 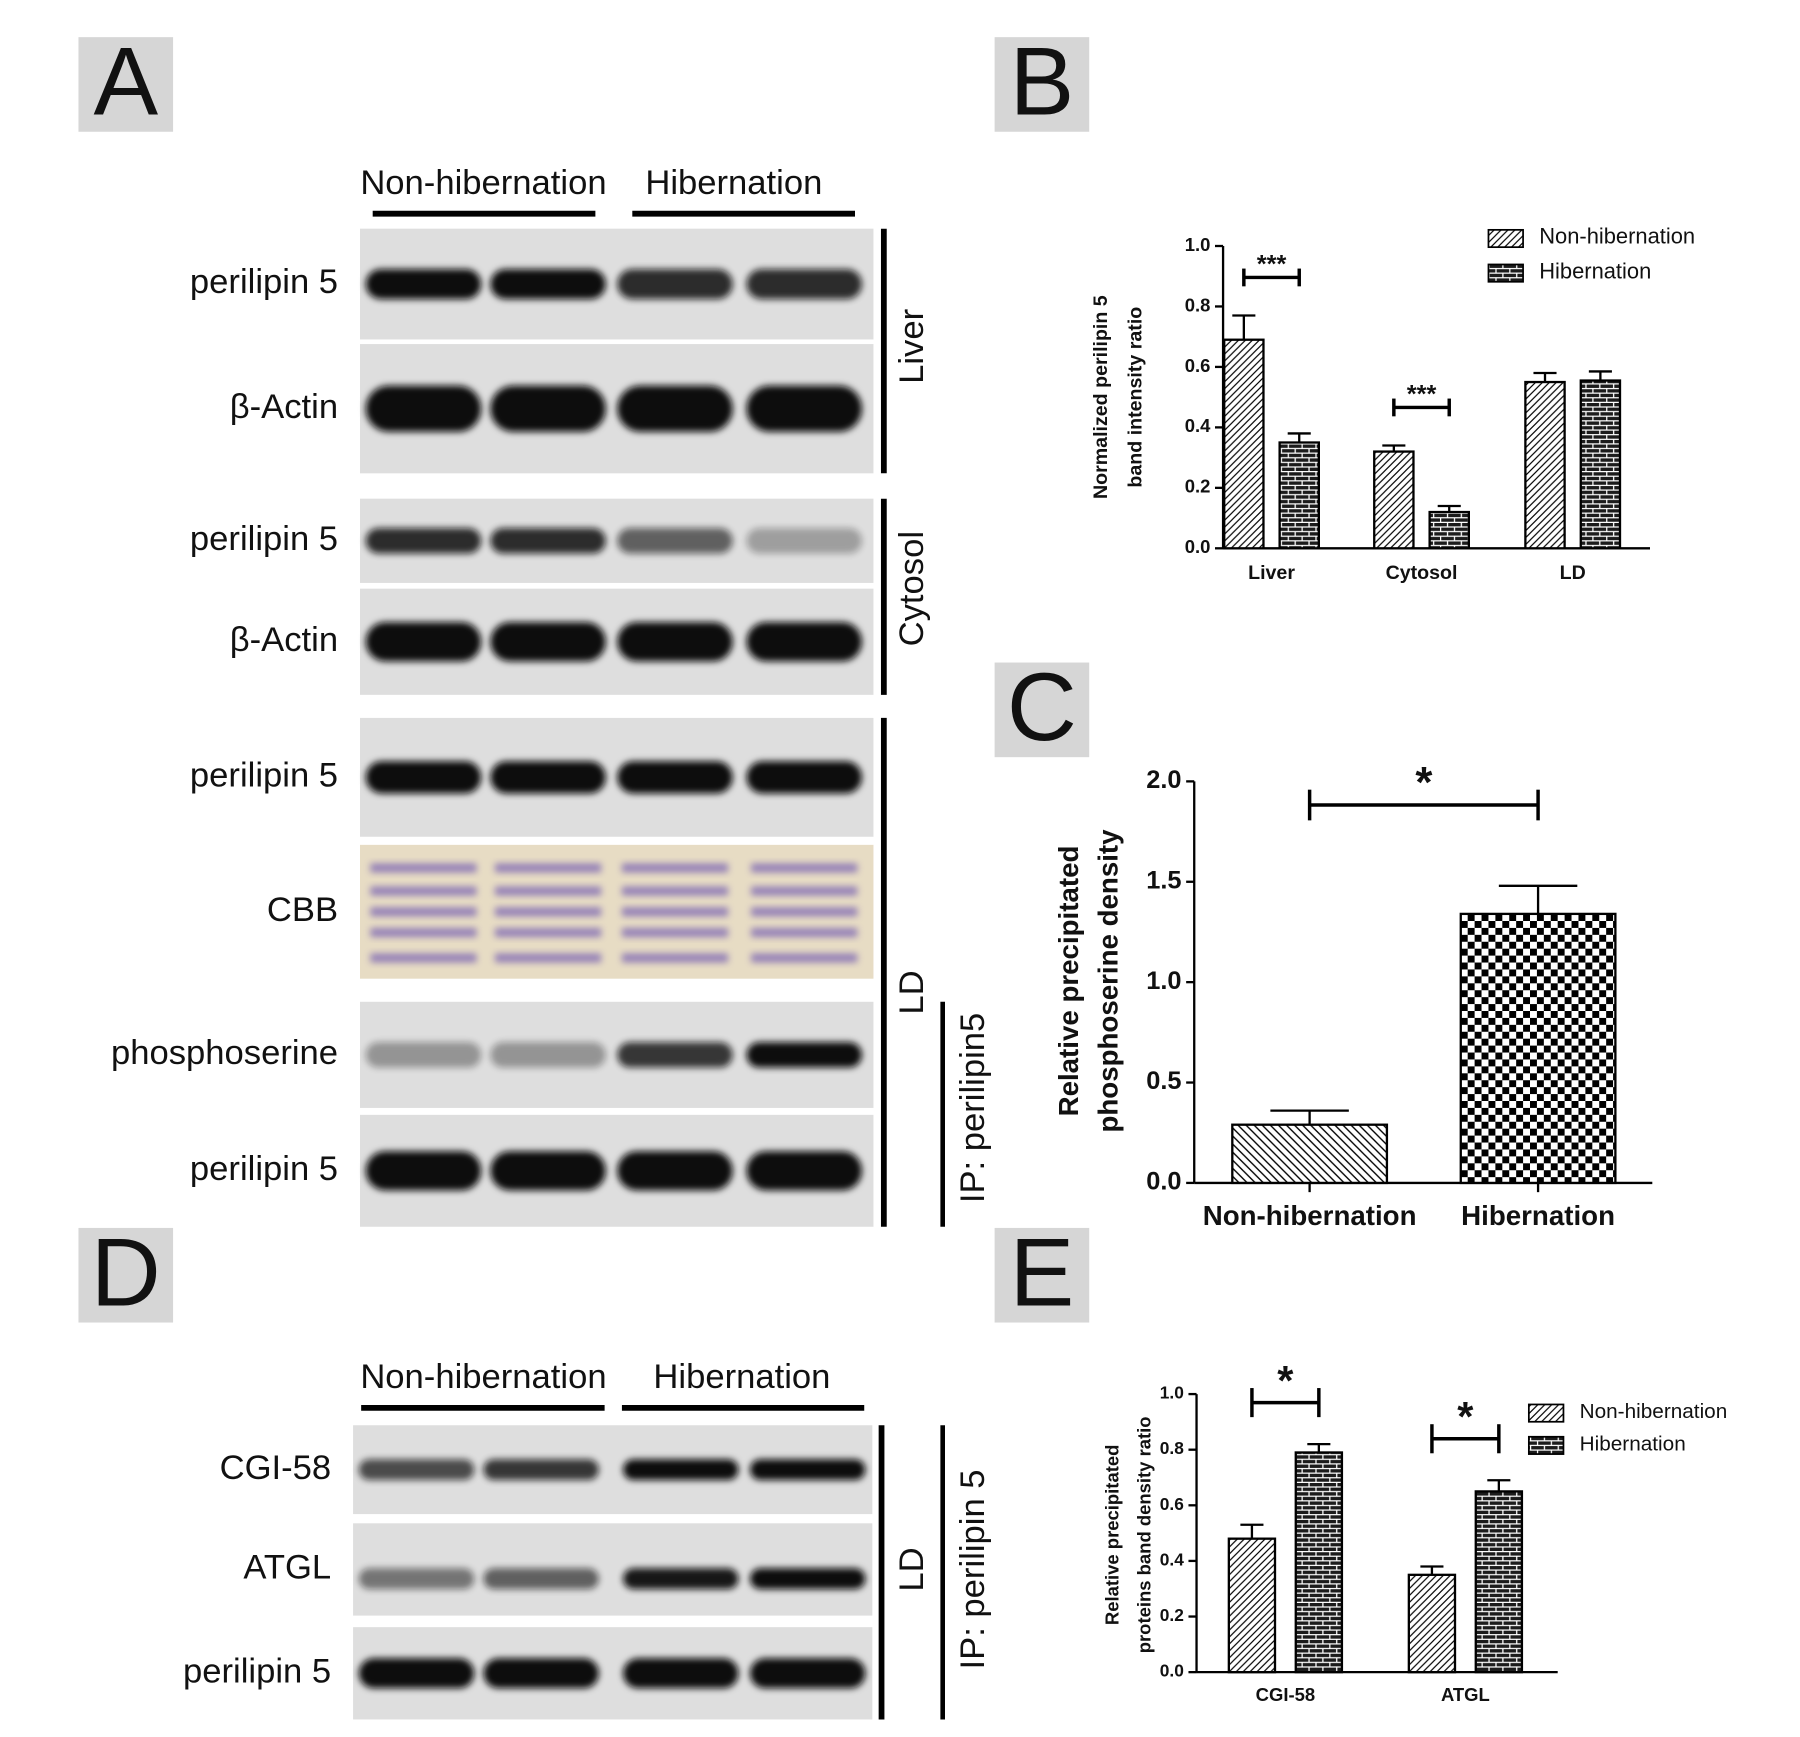 What do you see at coordinates (1285, 1694) in the screenshot?
I see `x-tick-label: CGI-58` at bounding box center [1285, 1694].